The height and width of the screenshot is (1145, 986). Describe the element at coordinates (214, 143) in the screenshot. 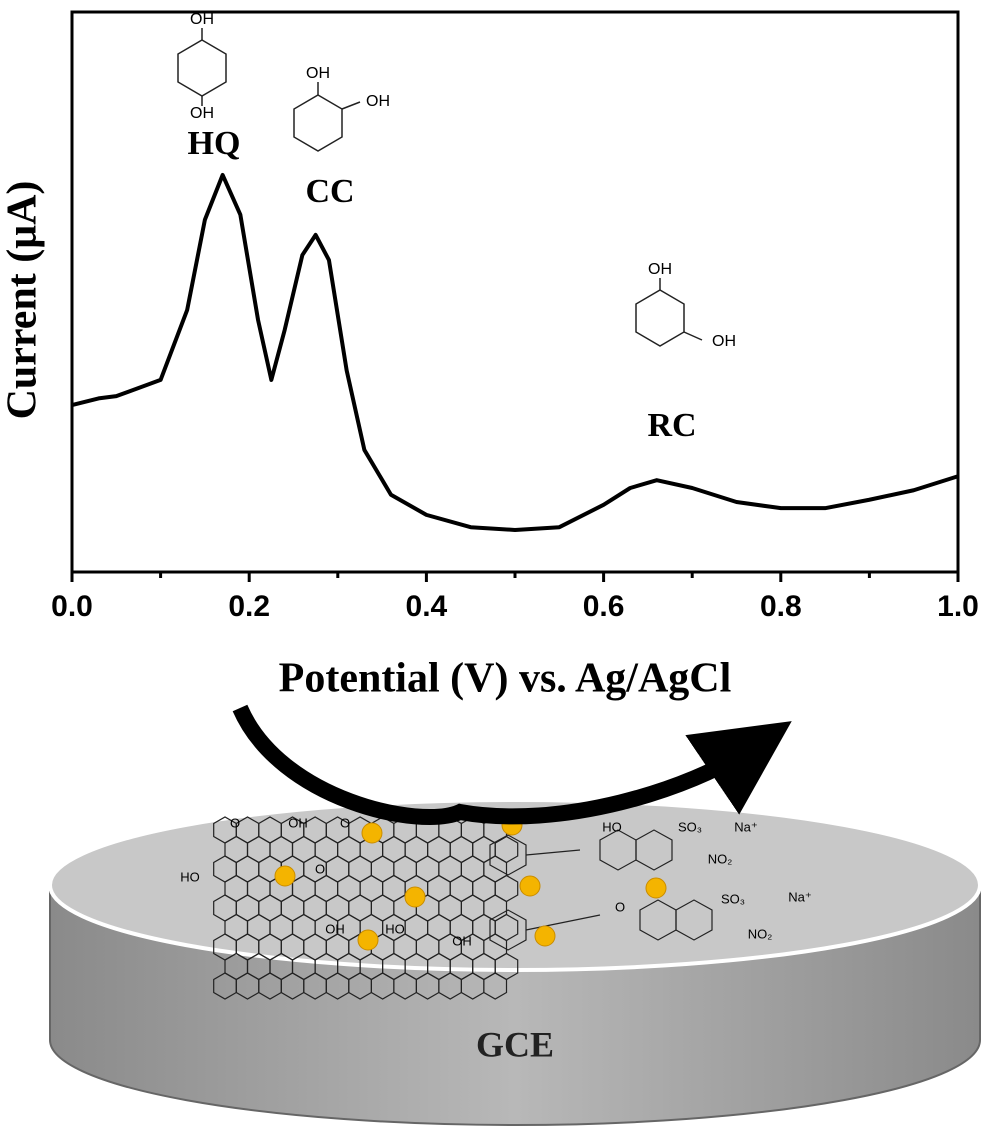

I see `peak-label: HQ` at that location.